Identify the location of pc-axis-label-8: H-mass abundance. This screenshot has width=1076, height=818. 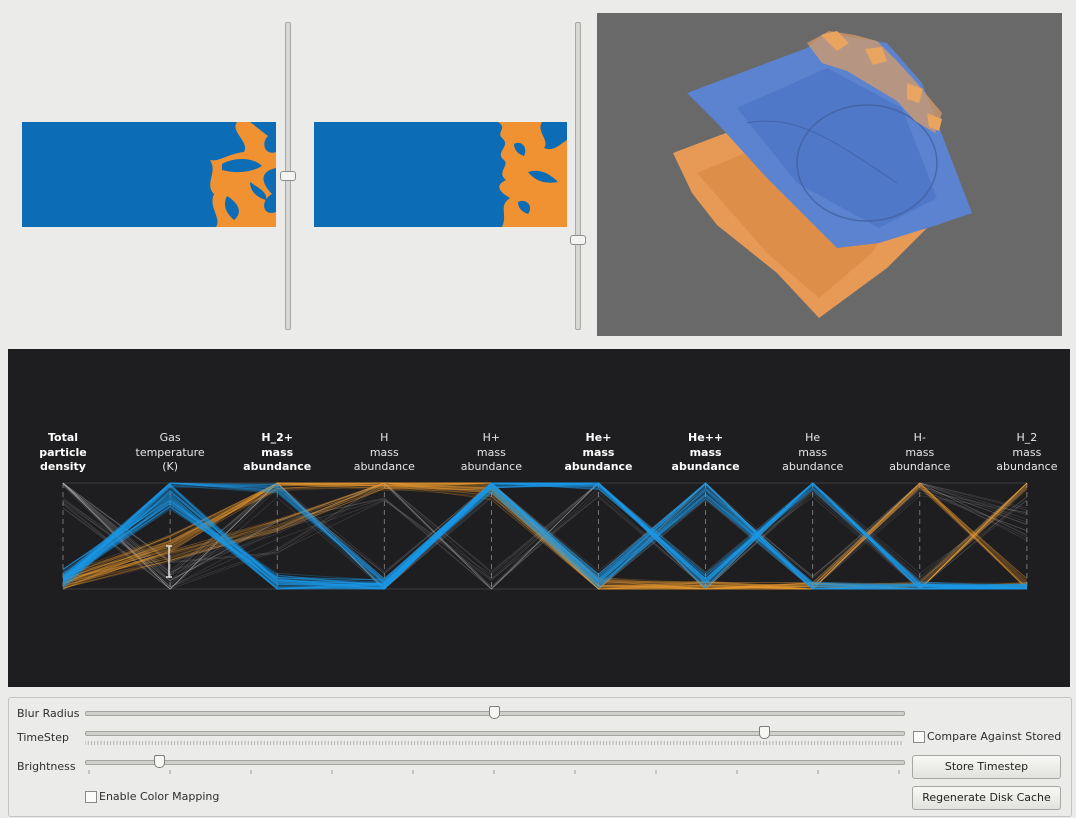
(920, 453).